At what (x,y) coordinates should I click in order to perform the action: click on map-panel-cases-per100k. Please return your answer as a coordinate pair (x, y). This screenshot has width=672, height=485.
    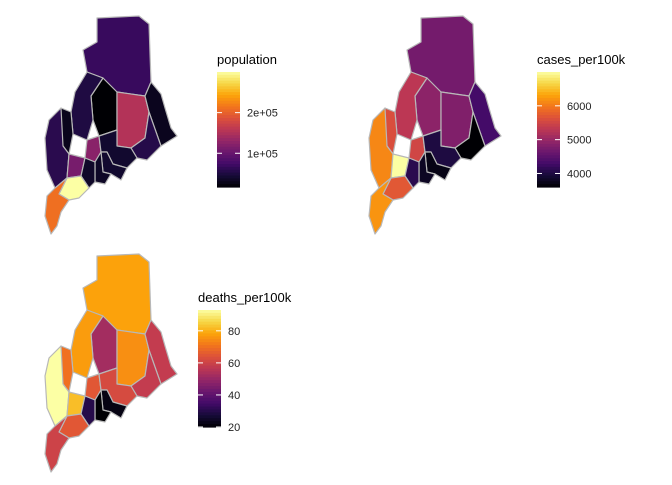
    Looking at the image, I should click on (435, 125).